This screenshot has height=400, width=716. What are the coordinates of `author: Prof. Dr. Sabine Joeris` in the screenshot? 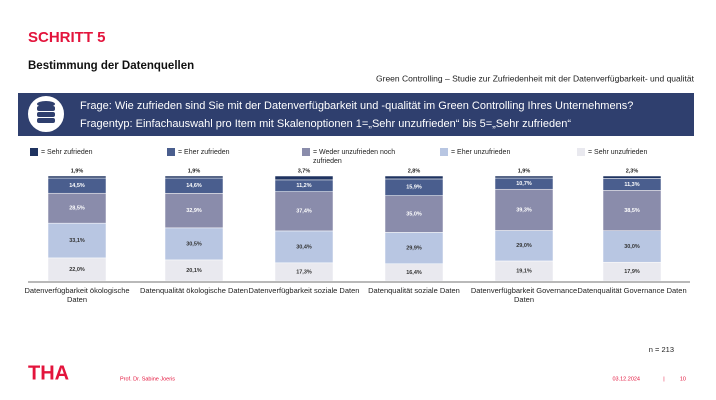 It's located at (147, 379).